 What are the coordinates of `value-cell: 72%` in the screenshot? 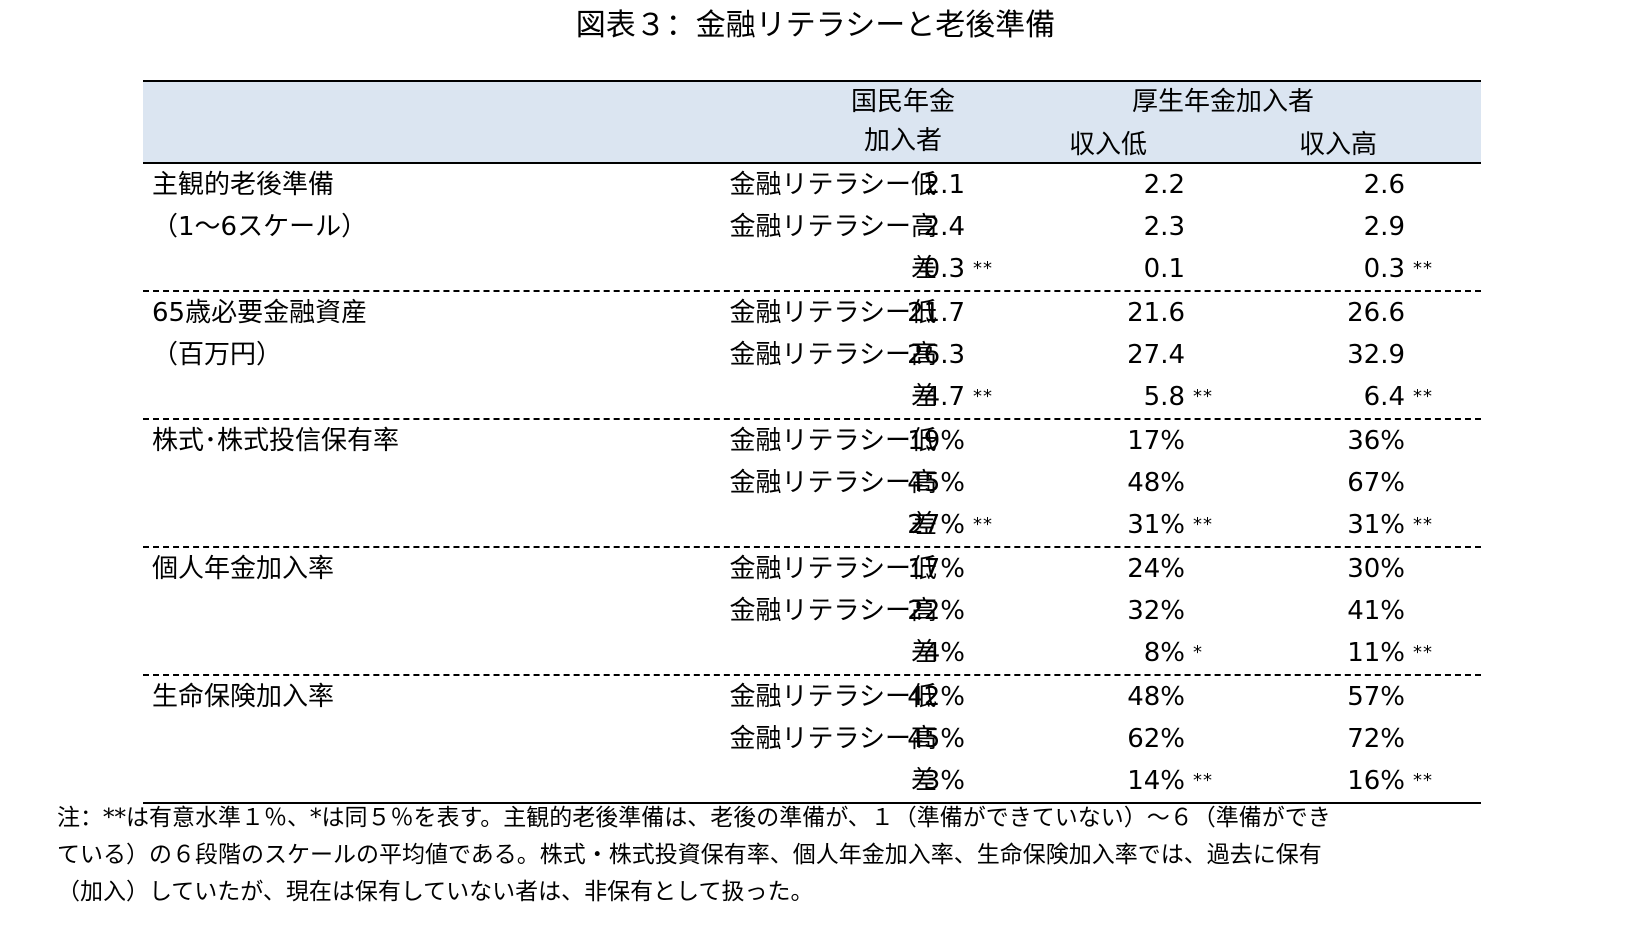 It's located at (1376, 739).